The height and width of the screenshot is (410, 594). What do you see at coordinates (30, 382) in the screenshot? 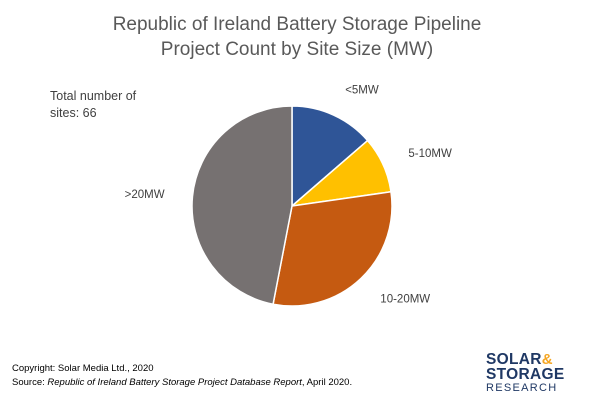
I see `source-prefix: Source:` at bounding box center [30, 382].